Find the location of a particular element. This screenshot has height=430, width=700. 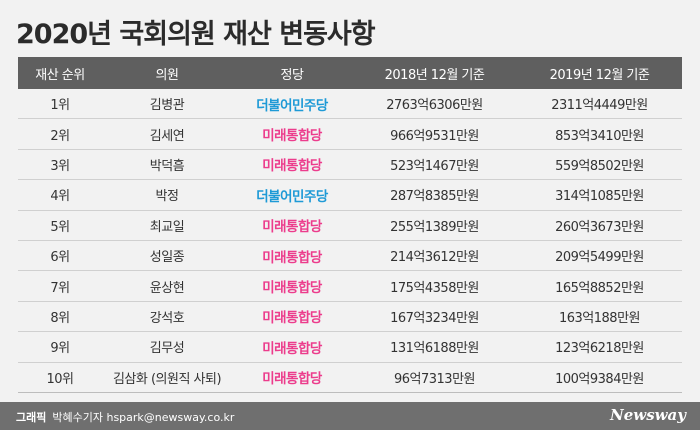

table-row: 10위 김삼화 (의원직 사퇴) 미래통합당 96억7313만원 100억9384만원 is located at coordinates (350, 377).